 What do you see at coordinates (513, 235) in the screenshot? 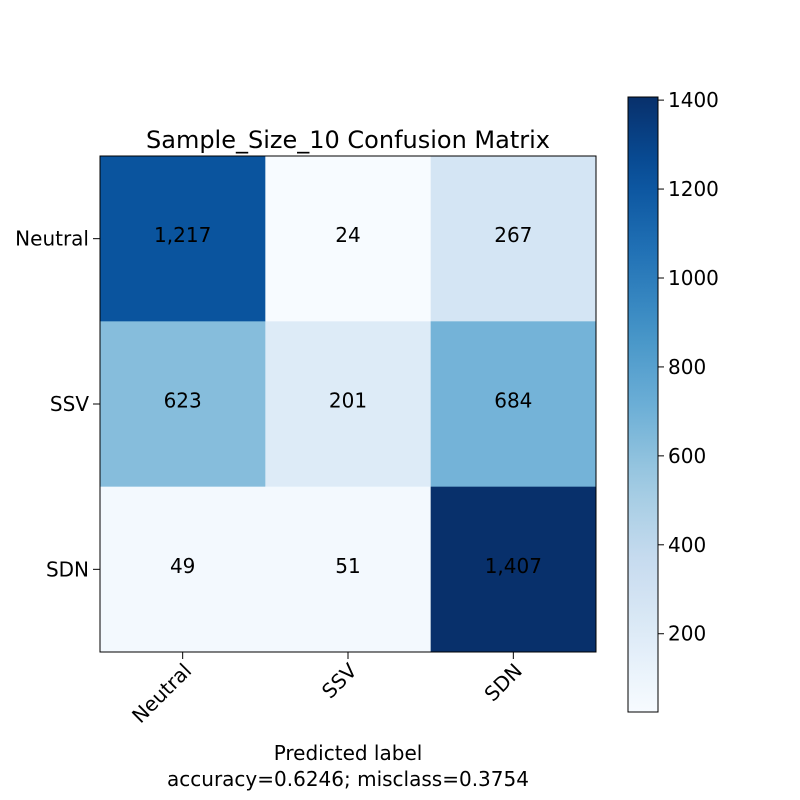
I see `cell-value-label: 267` at bounding box center [513, 235].